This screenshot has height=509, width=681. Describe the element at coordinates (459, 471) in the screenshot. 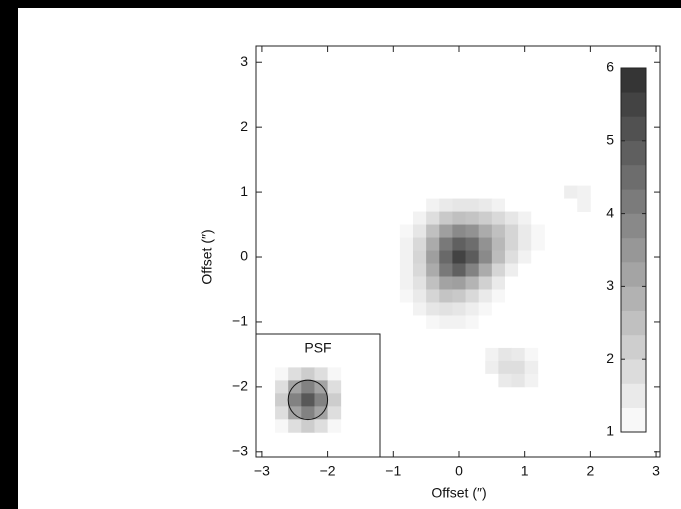

I see `x-tick-label: 0` at that location.